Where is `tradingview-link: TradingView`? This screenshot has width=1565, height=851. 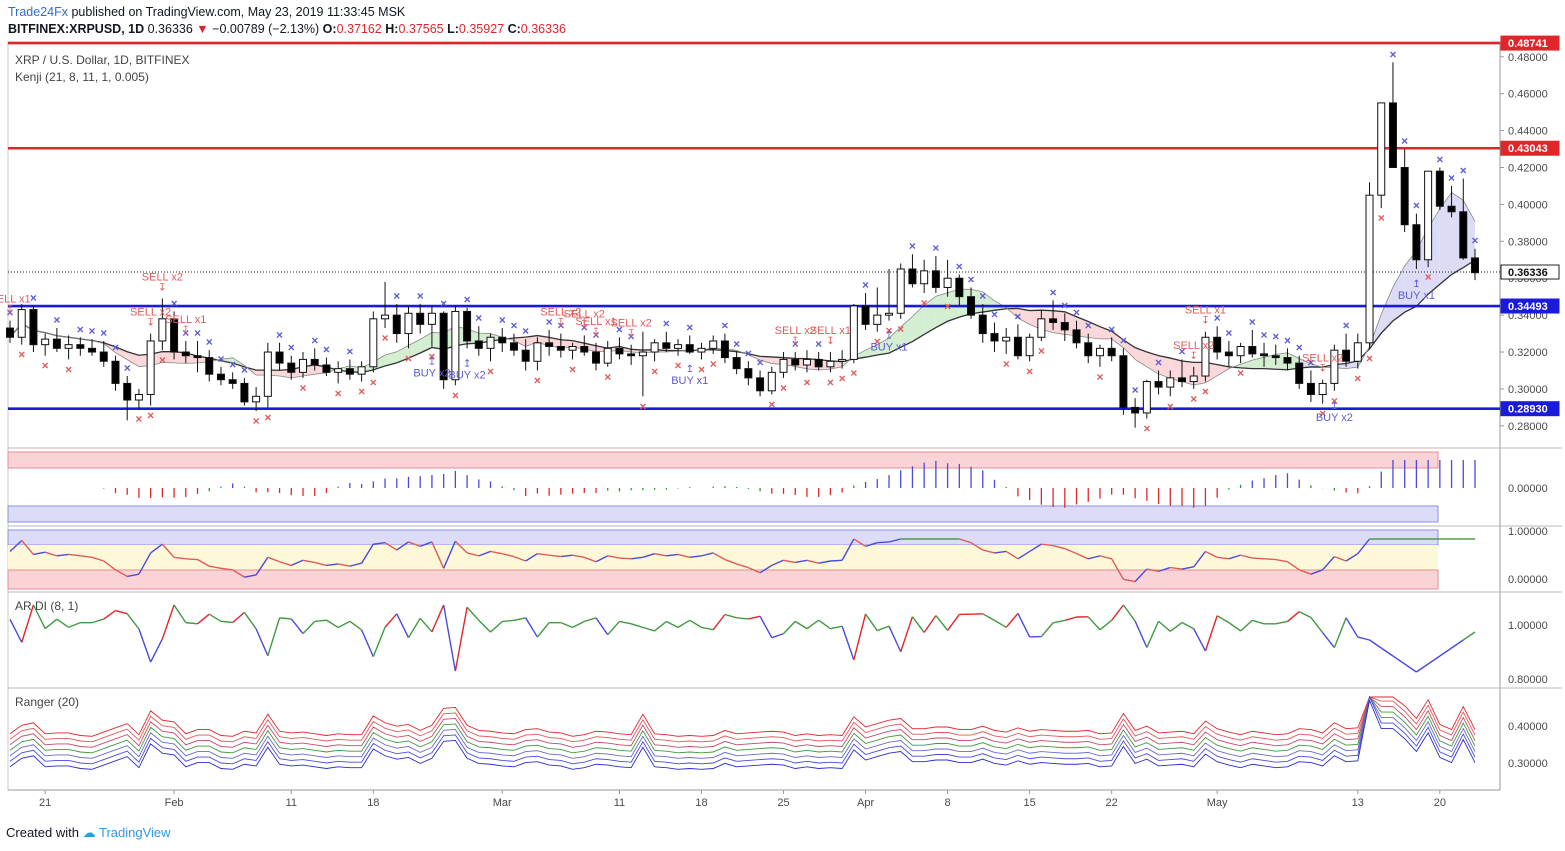
tradingview-link: TradingView is located at coordinates (135, 832).